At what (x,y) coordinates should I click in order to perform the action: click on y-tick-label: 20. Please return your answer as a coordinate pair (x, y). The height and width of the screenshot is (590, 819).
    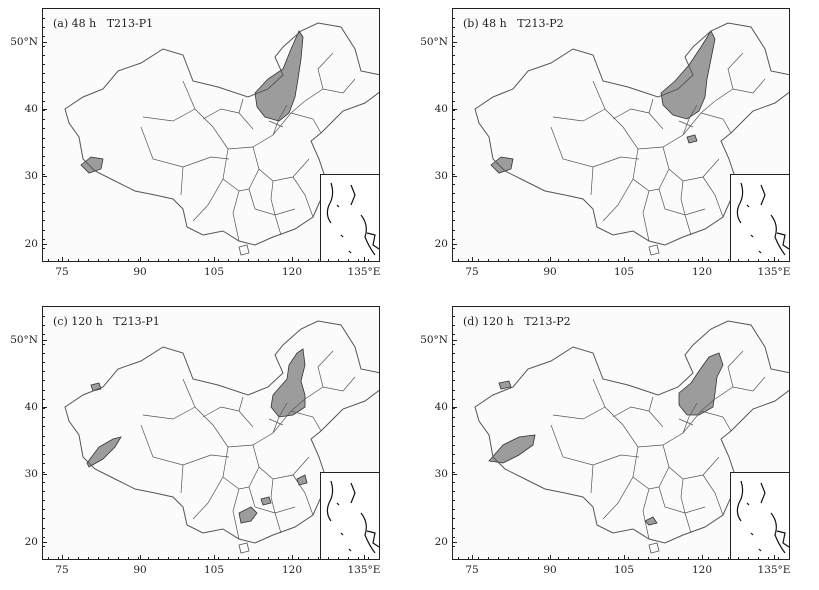
    Looking at the image, I should click on (31, 542).